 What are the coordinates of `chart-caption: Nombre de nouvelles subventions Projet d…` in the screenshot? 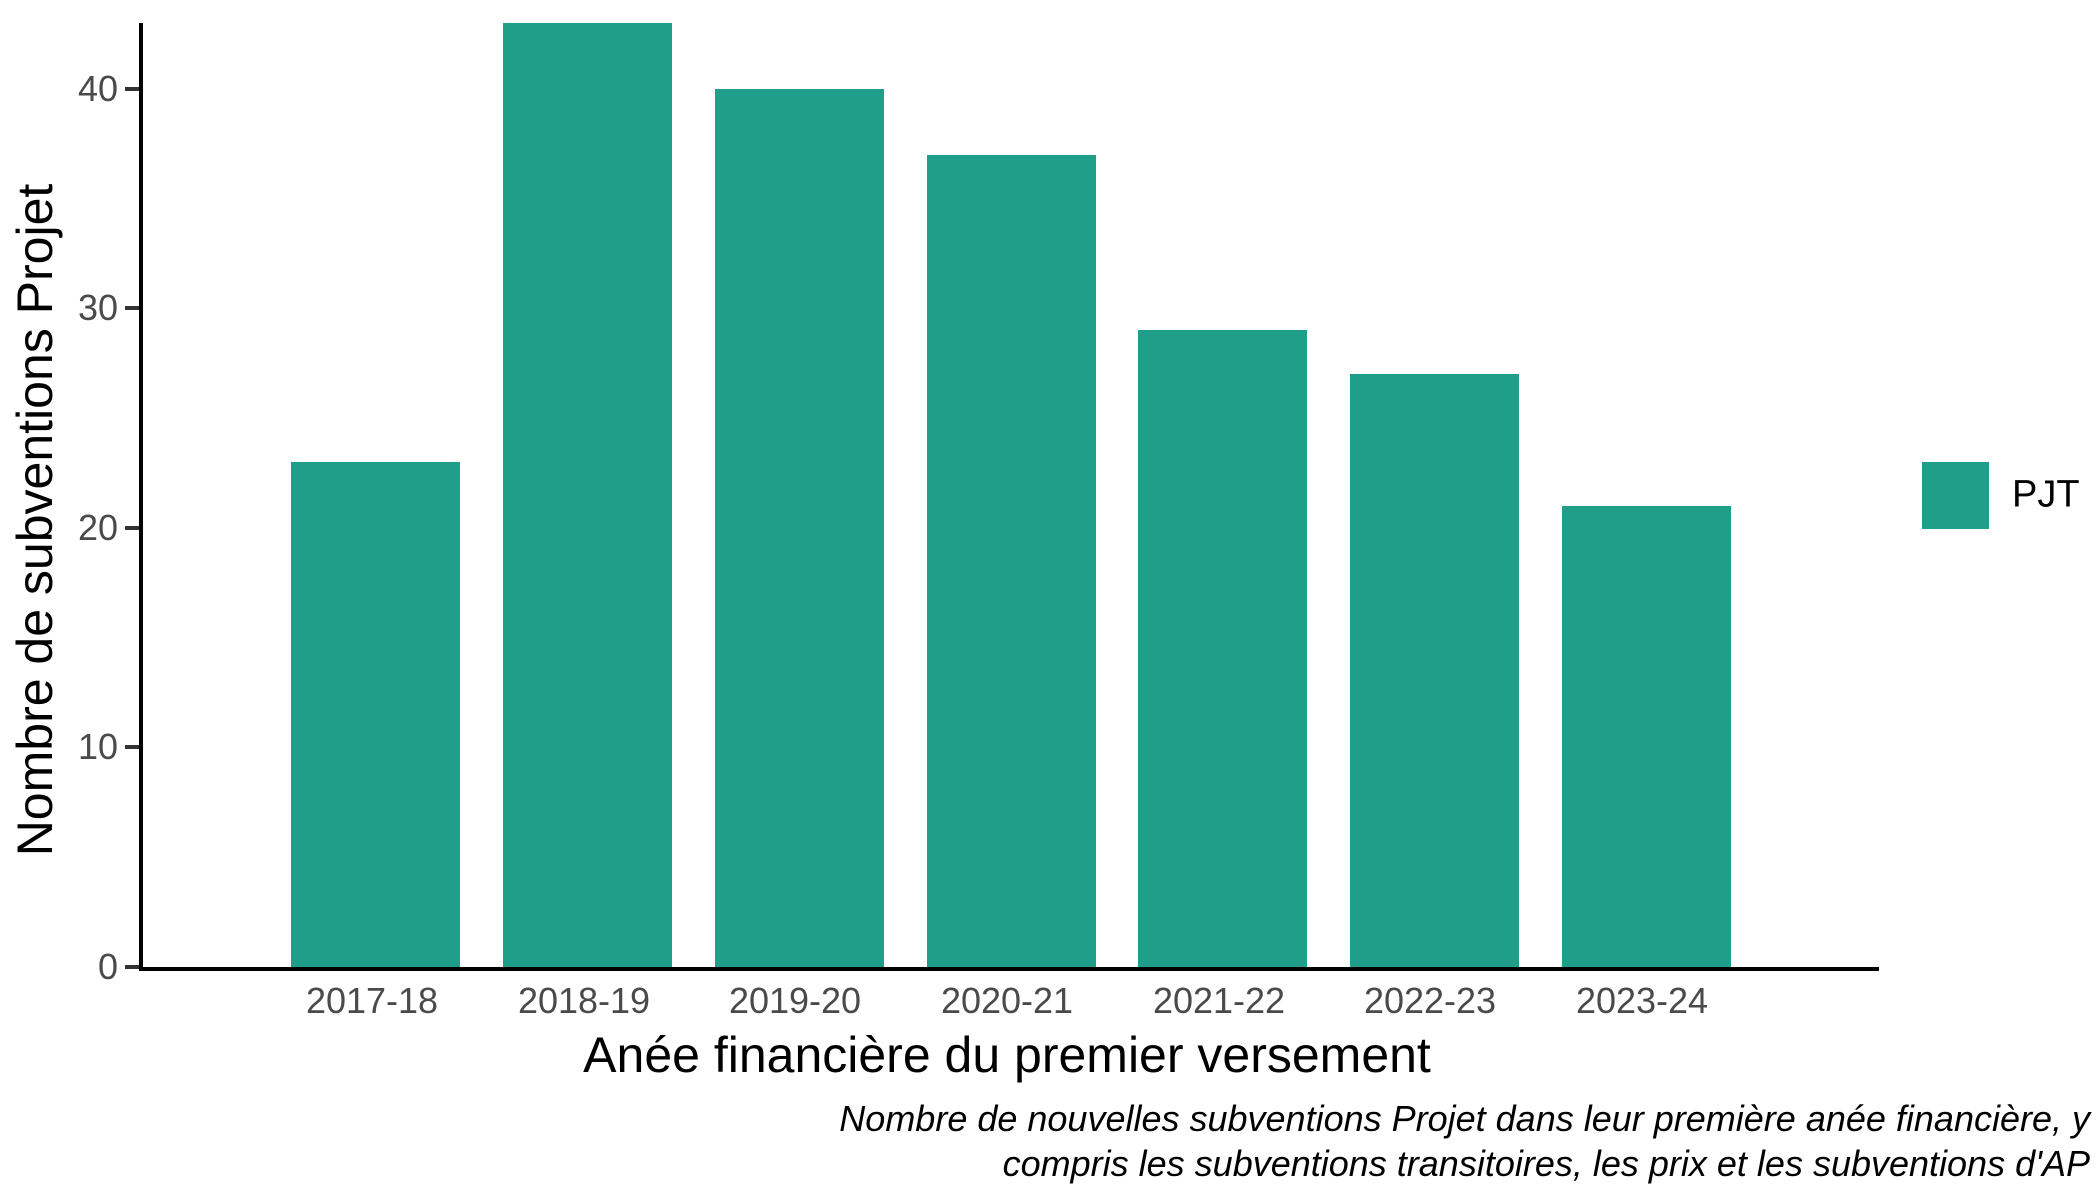 It's located at (1464, 1141).